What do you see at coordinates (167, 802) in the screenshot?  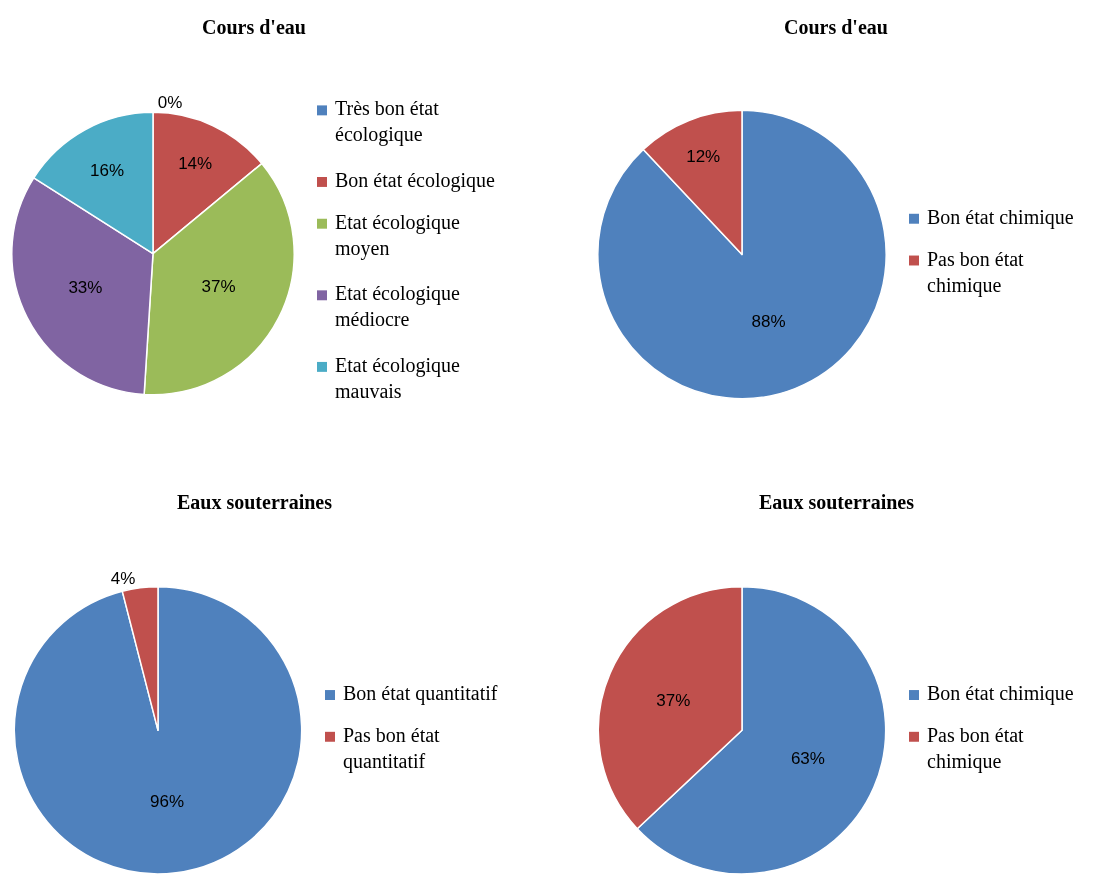 I see `data-label: 96%` at bounding box center [167, 802].